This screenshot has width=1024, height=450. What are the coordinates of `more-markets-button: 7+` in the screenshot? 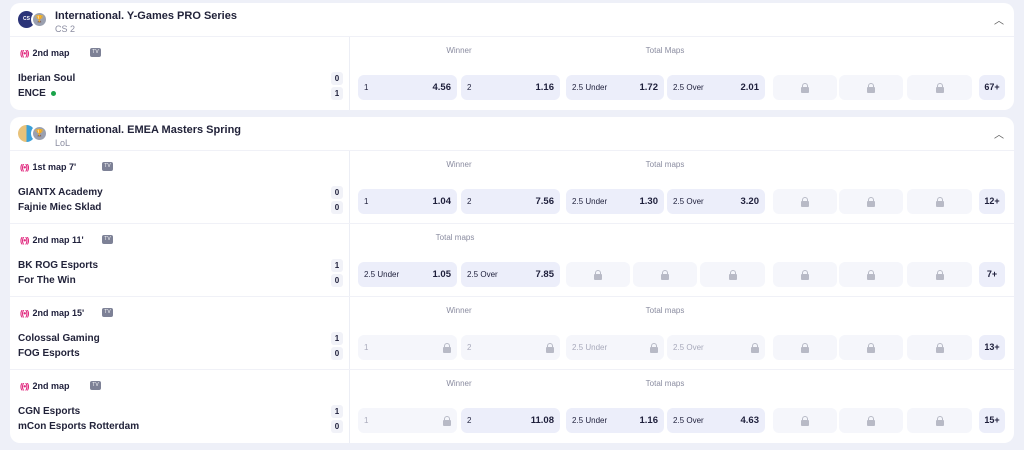 It's located at (992, 274).